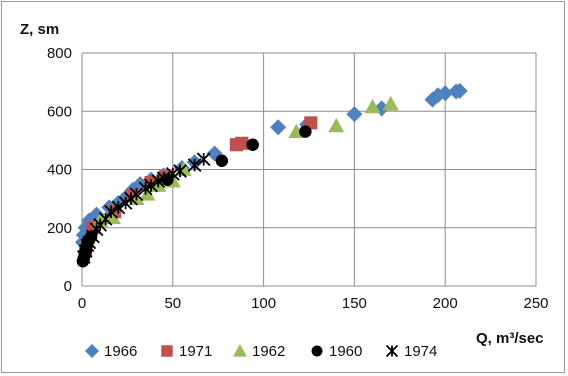  What do you see at coordinates (445, 303) in the screenshot?
I see `x-tick-label: 200` at bounding box center [445, 303].